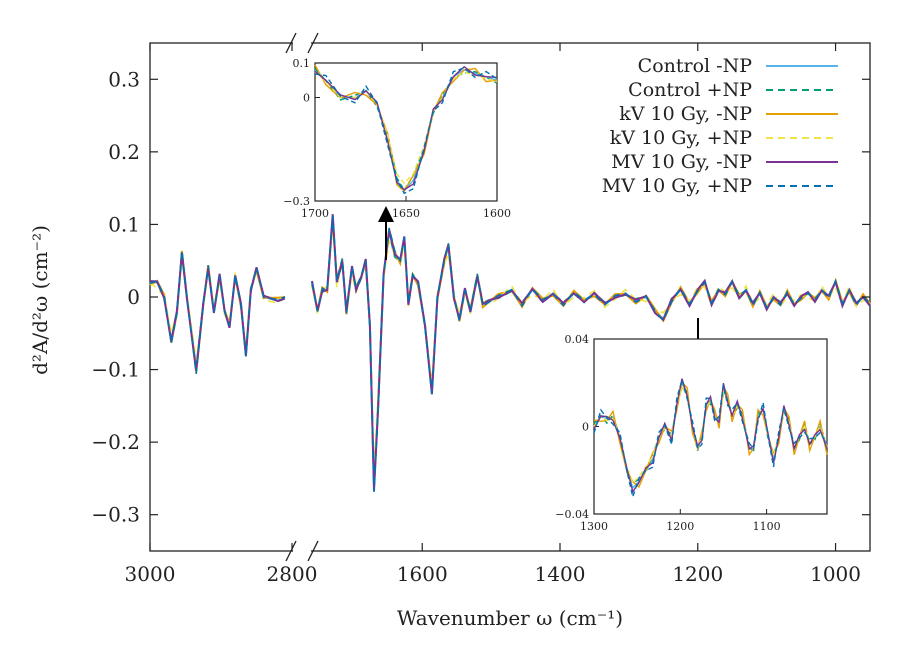 This screenshot has height=655, width=900. Describe the element at coordinates (115, 515) in the screenshot. I see `y-tick-label: −0.3` at that location.